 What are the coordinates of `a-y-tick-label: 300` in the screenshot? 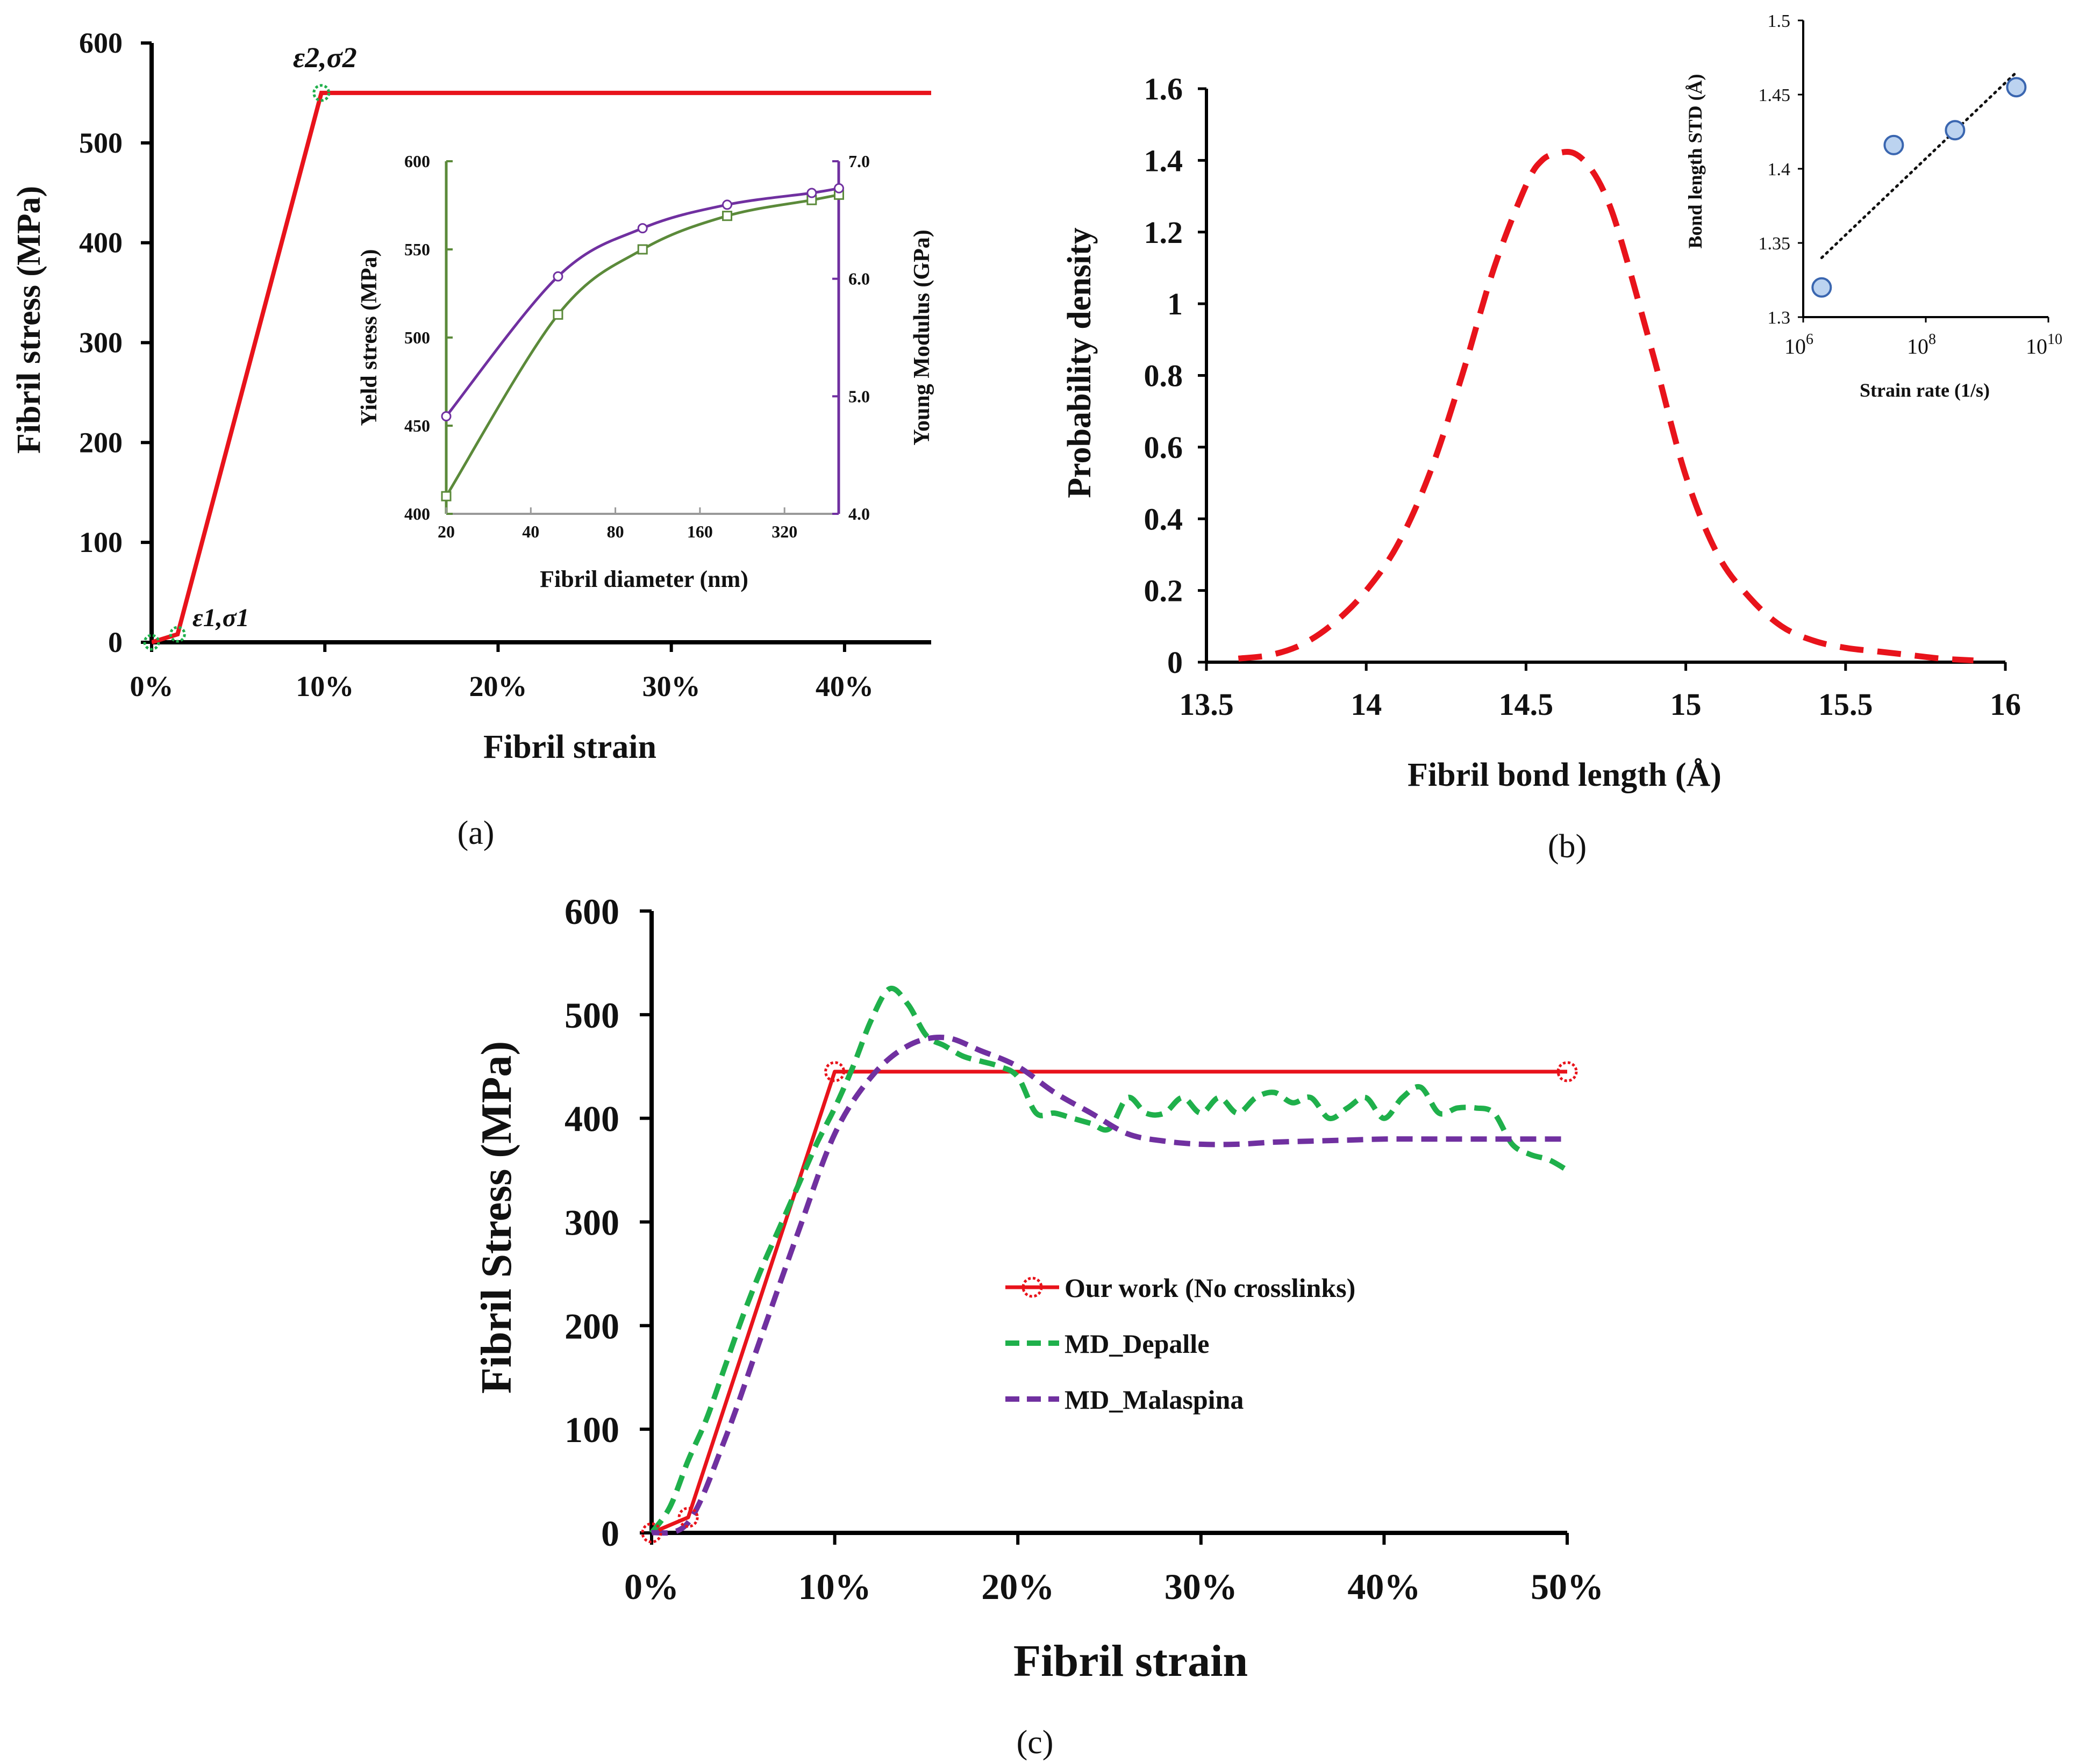 It's located at (101, 343).